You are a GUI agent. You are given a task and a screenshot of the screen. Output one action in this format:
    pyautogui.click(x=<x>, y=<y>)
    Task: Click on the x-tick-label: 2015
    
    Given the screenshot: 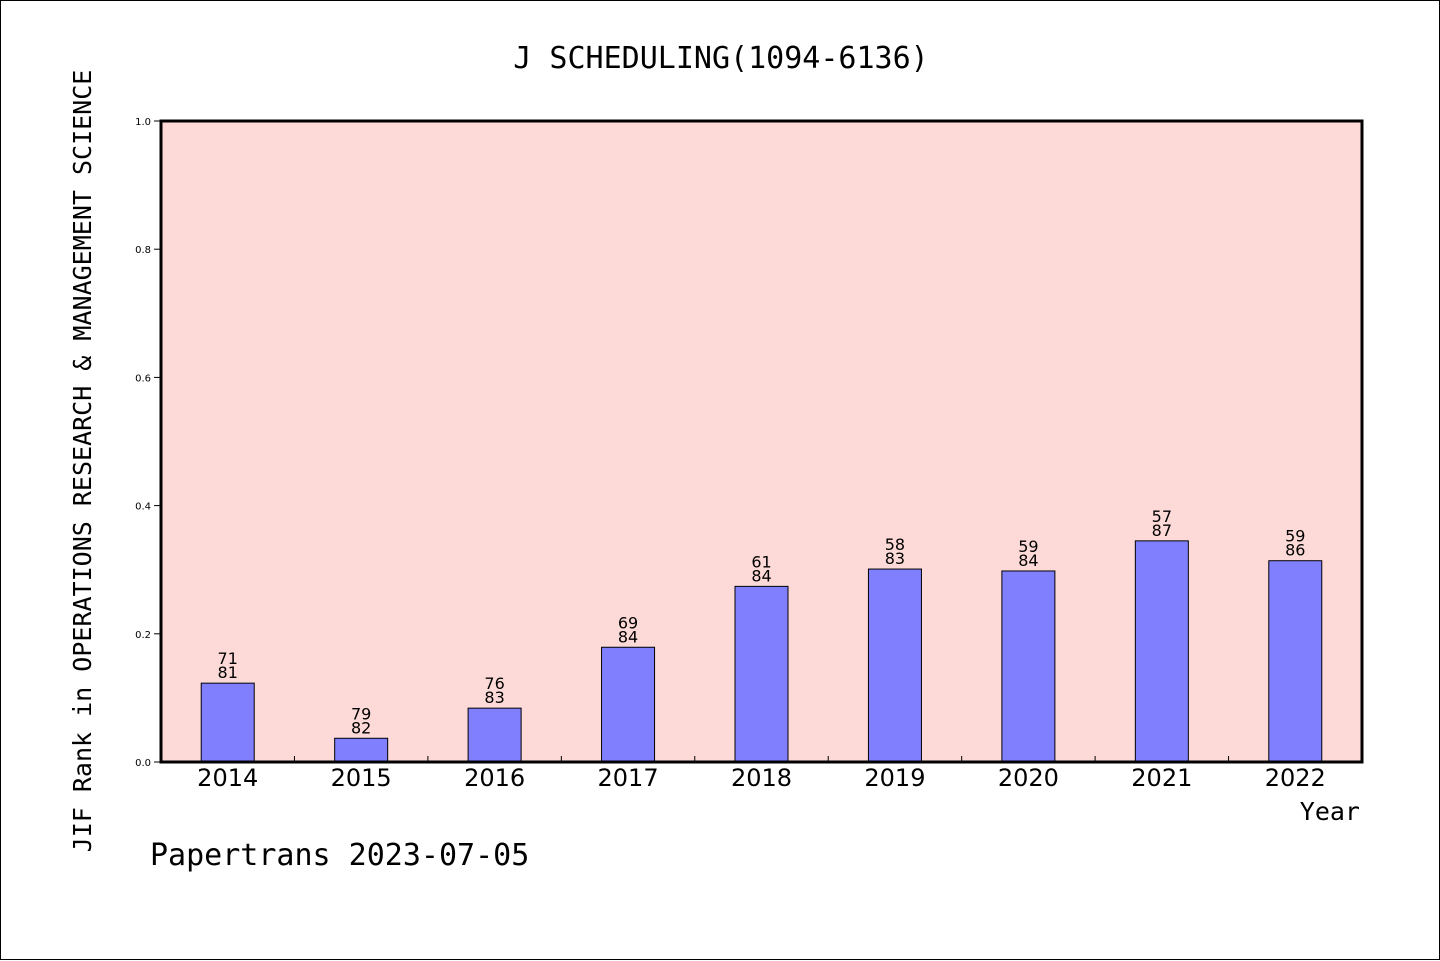 What is the action you would take?
    pyautogui.click(x=361, y=778)
    